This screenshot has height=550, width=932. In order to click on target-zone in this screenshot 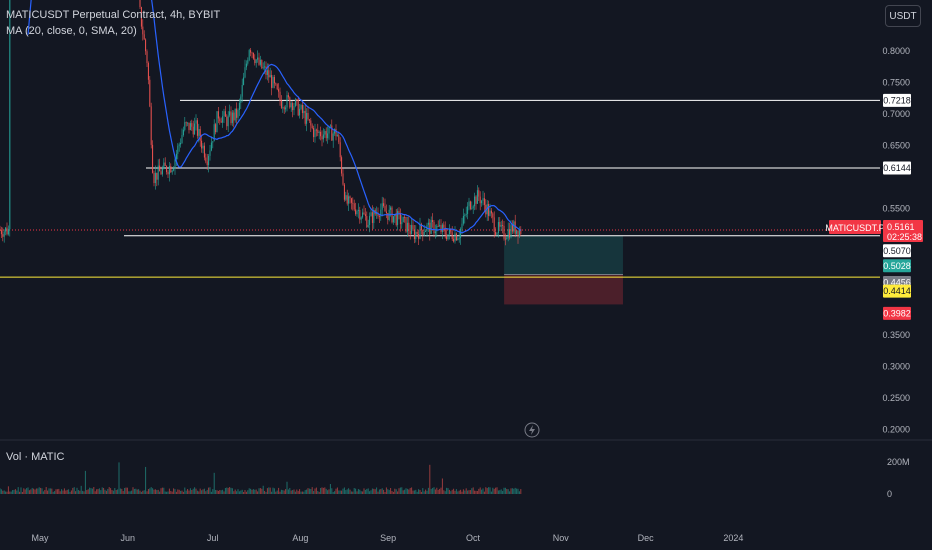, I will do `click(563, 255)`.